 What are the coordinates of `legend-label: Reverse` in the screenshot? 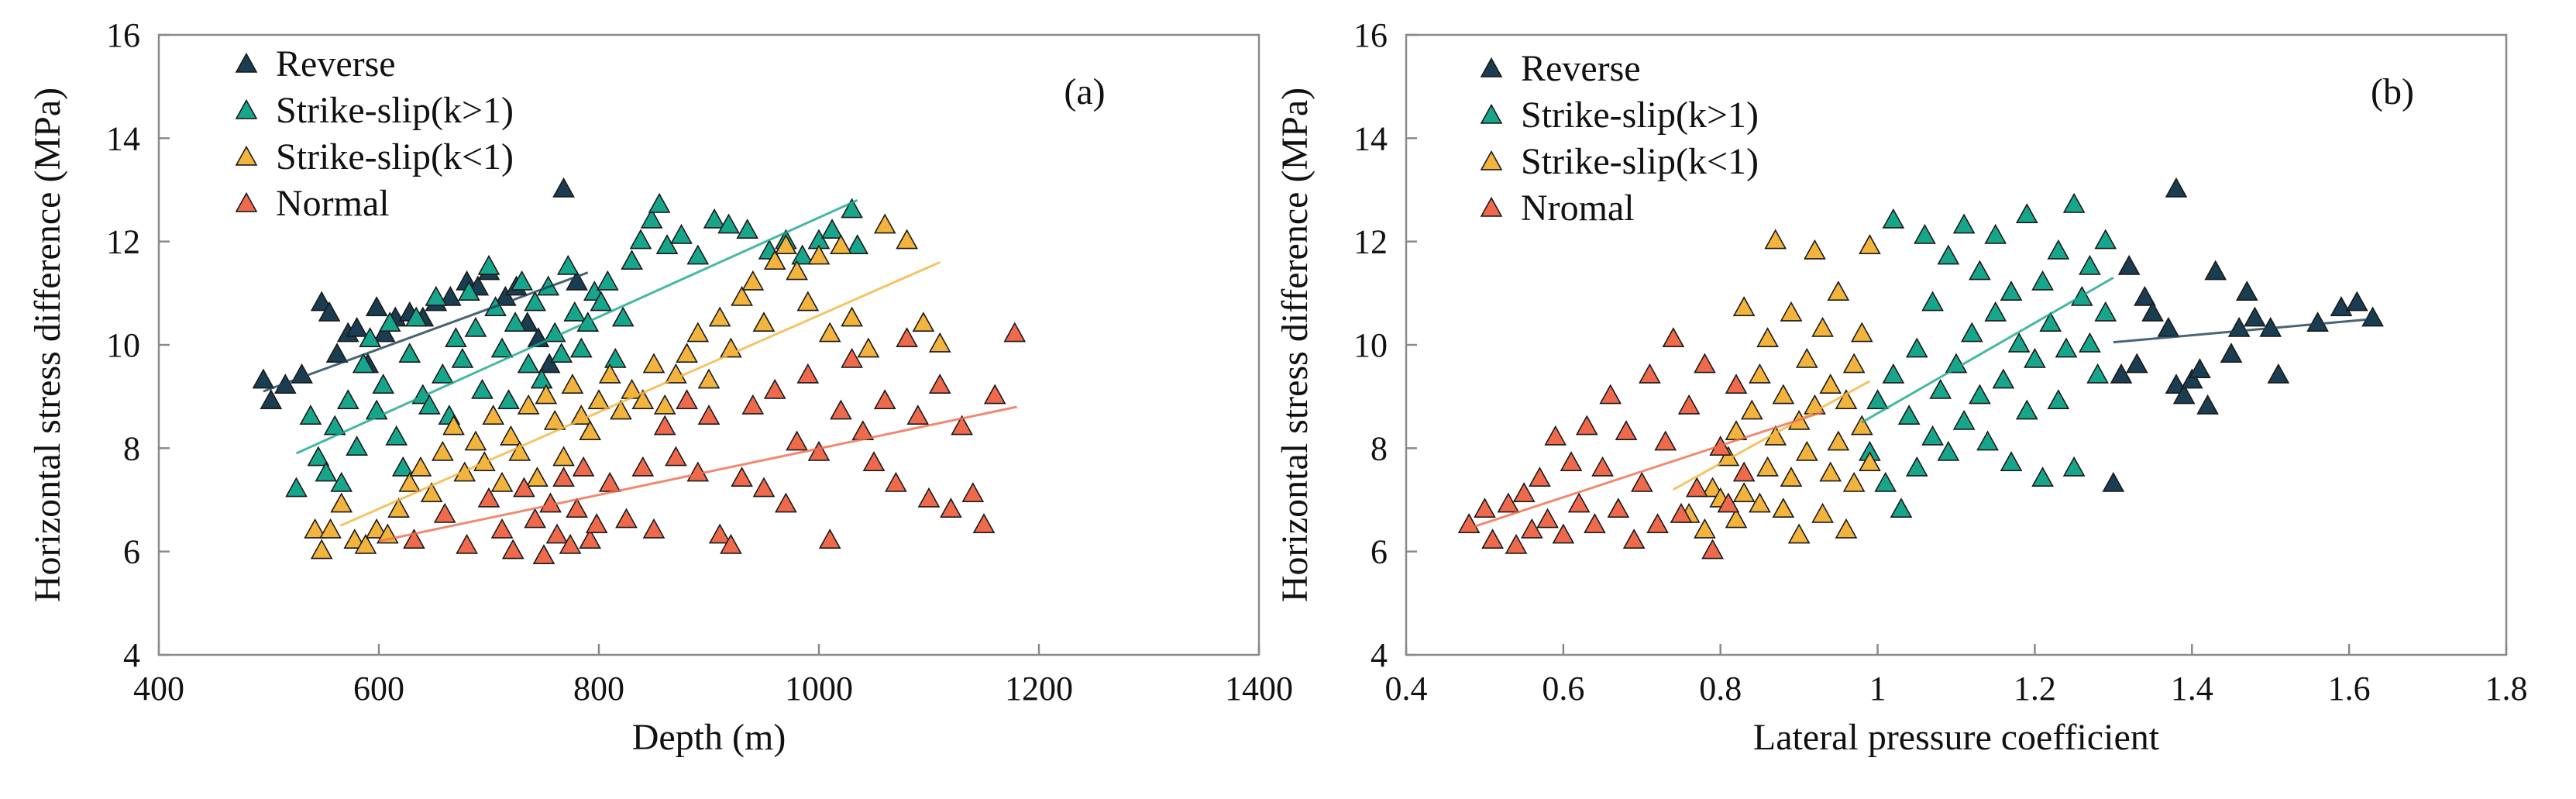 It's located at (1581, 68).